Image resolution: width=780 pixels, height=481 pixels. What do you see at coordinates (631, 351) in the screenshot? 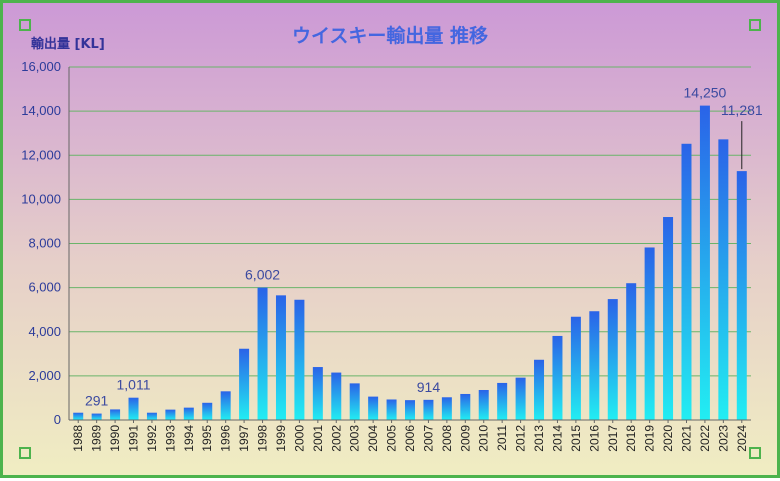
I see `bar-2018` at bounding box center [631, 351].